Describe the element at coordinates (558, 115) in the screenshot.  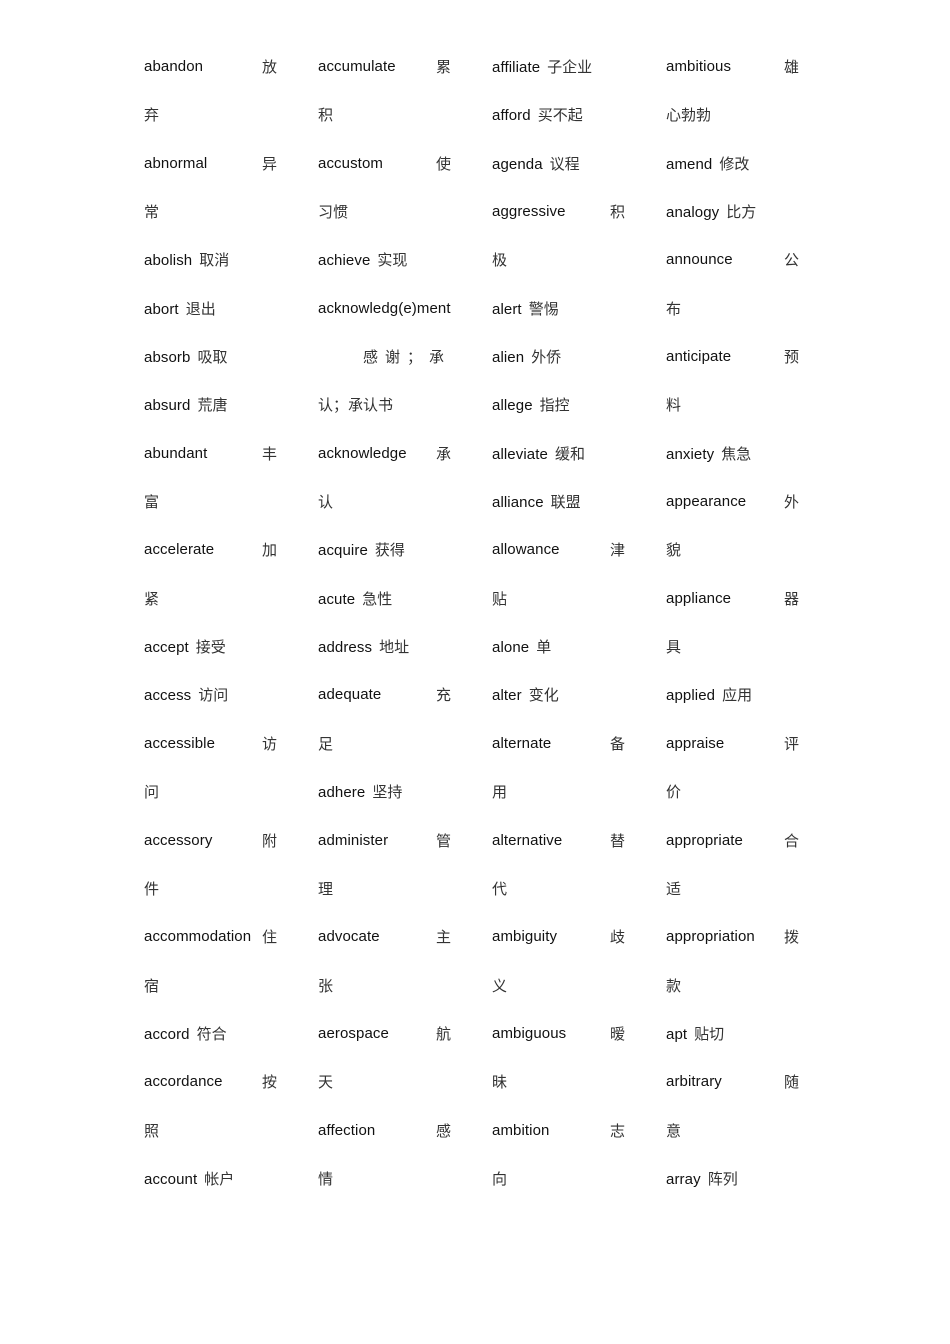
I see `vocab-line: afford 买不起` at that location.